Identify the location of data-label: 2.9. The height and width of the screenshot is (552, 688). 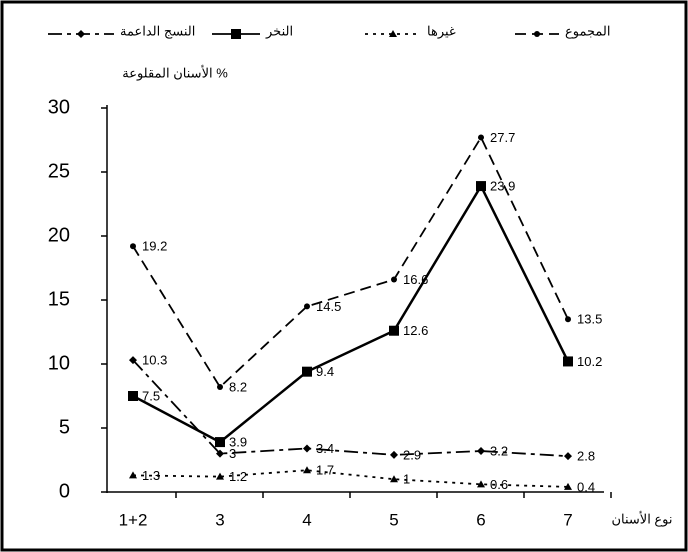
(412, 454).